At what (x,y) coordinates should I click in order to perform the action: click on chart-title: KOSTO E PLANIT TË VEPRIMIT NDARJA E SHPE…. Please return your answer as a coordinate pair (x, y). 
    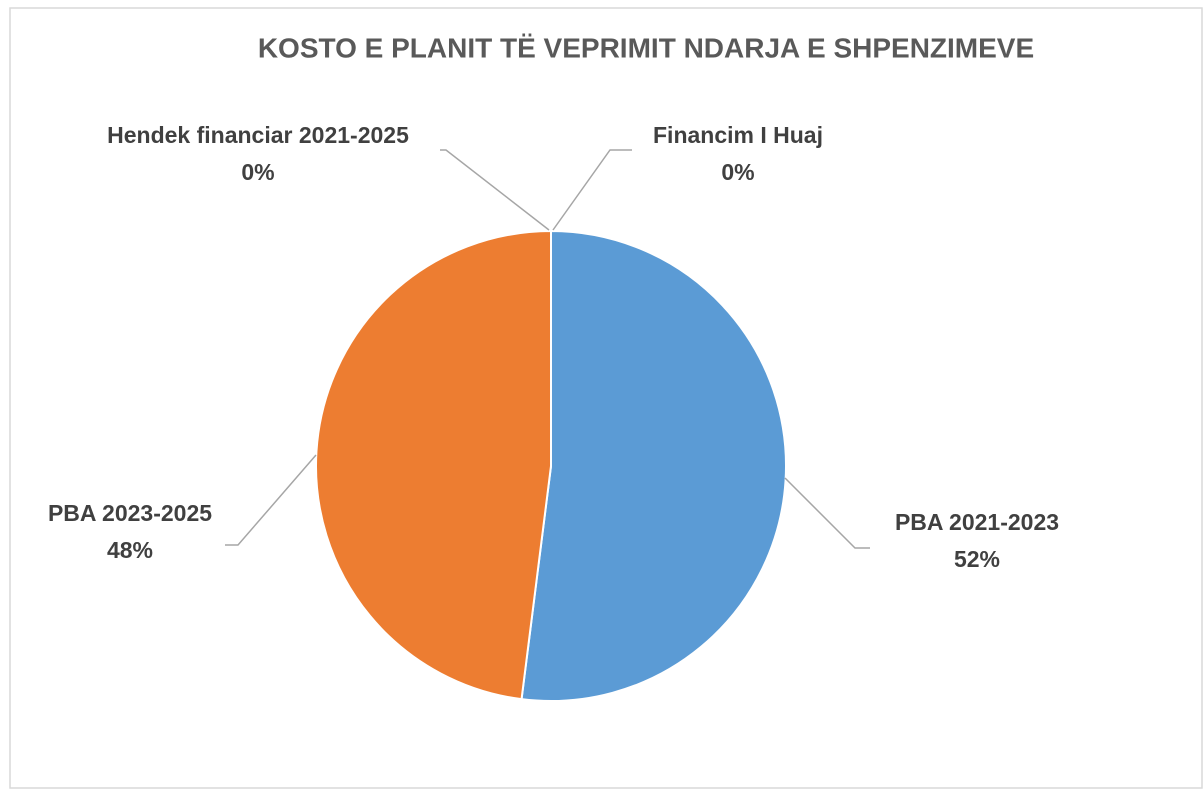
    Looking at the image, I should click on (646, 47).